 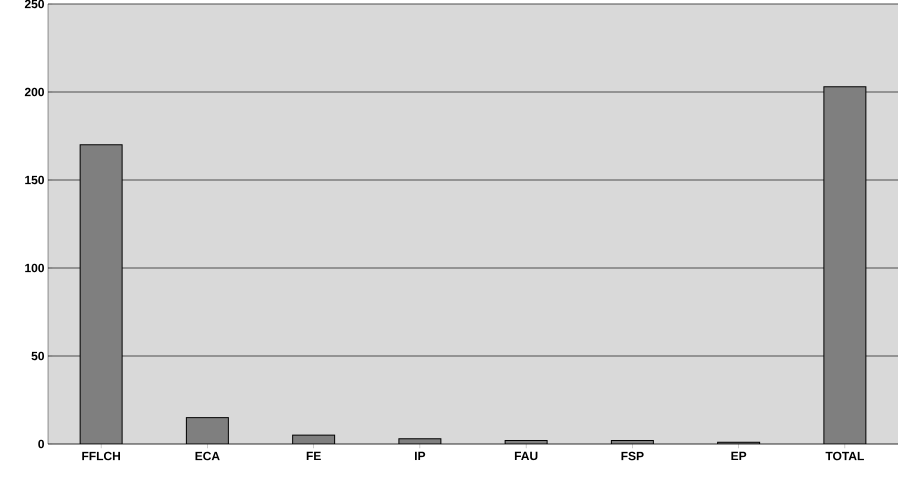 I want to click on y-tick-label: 150, so click(x=34, y=180).